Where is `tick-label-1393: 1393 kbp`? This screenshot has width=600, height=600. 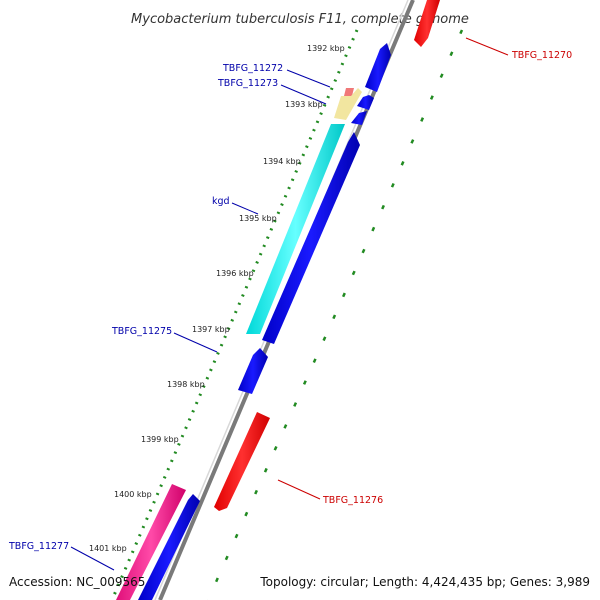
tick-label-1393: 1393 kbp is located at coordinates (304, 104).